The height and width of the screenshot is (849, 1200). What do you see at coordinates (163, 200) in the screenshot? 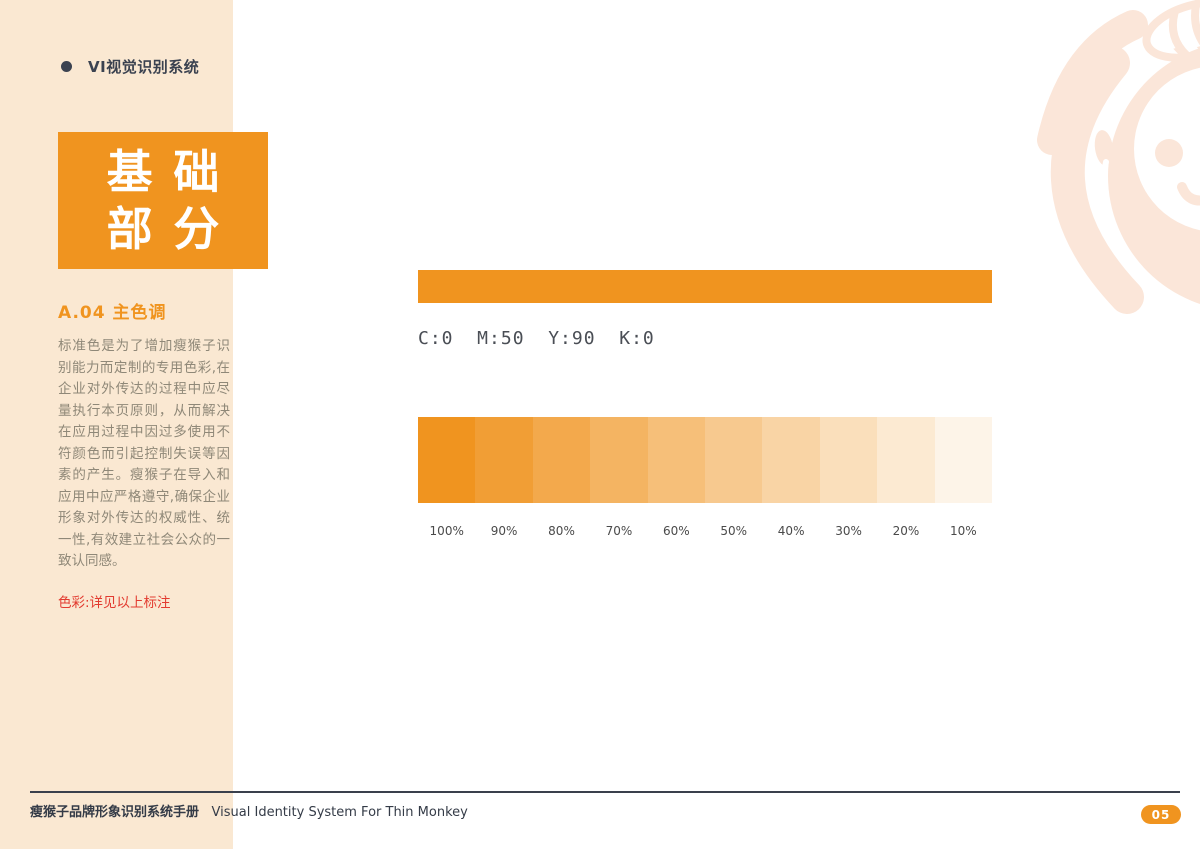
I see `section-title-box: 基础 部分` at bounding box center [163, 200].